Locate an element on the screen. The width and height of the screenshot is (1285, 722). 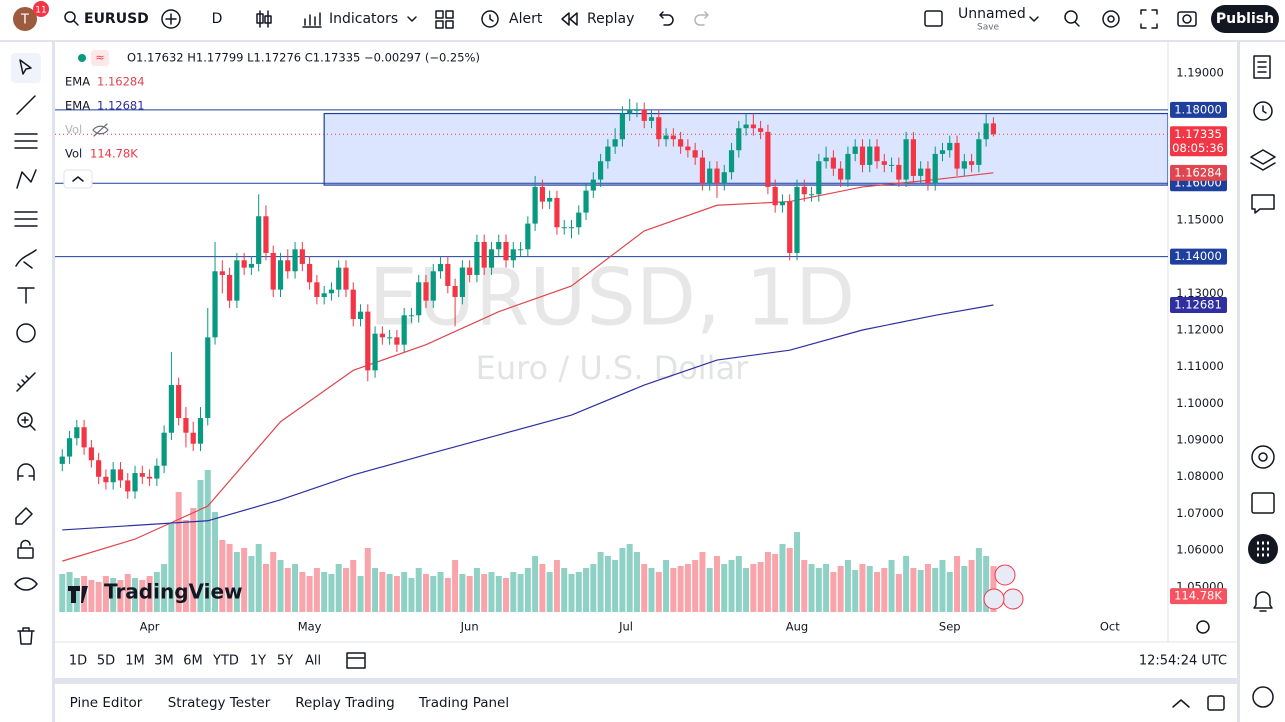
tool-lock is located at coordinates (25, 553).